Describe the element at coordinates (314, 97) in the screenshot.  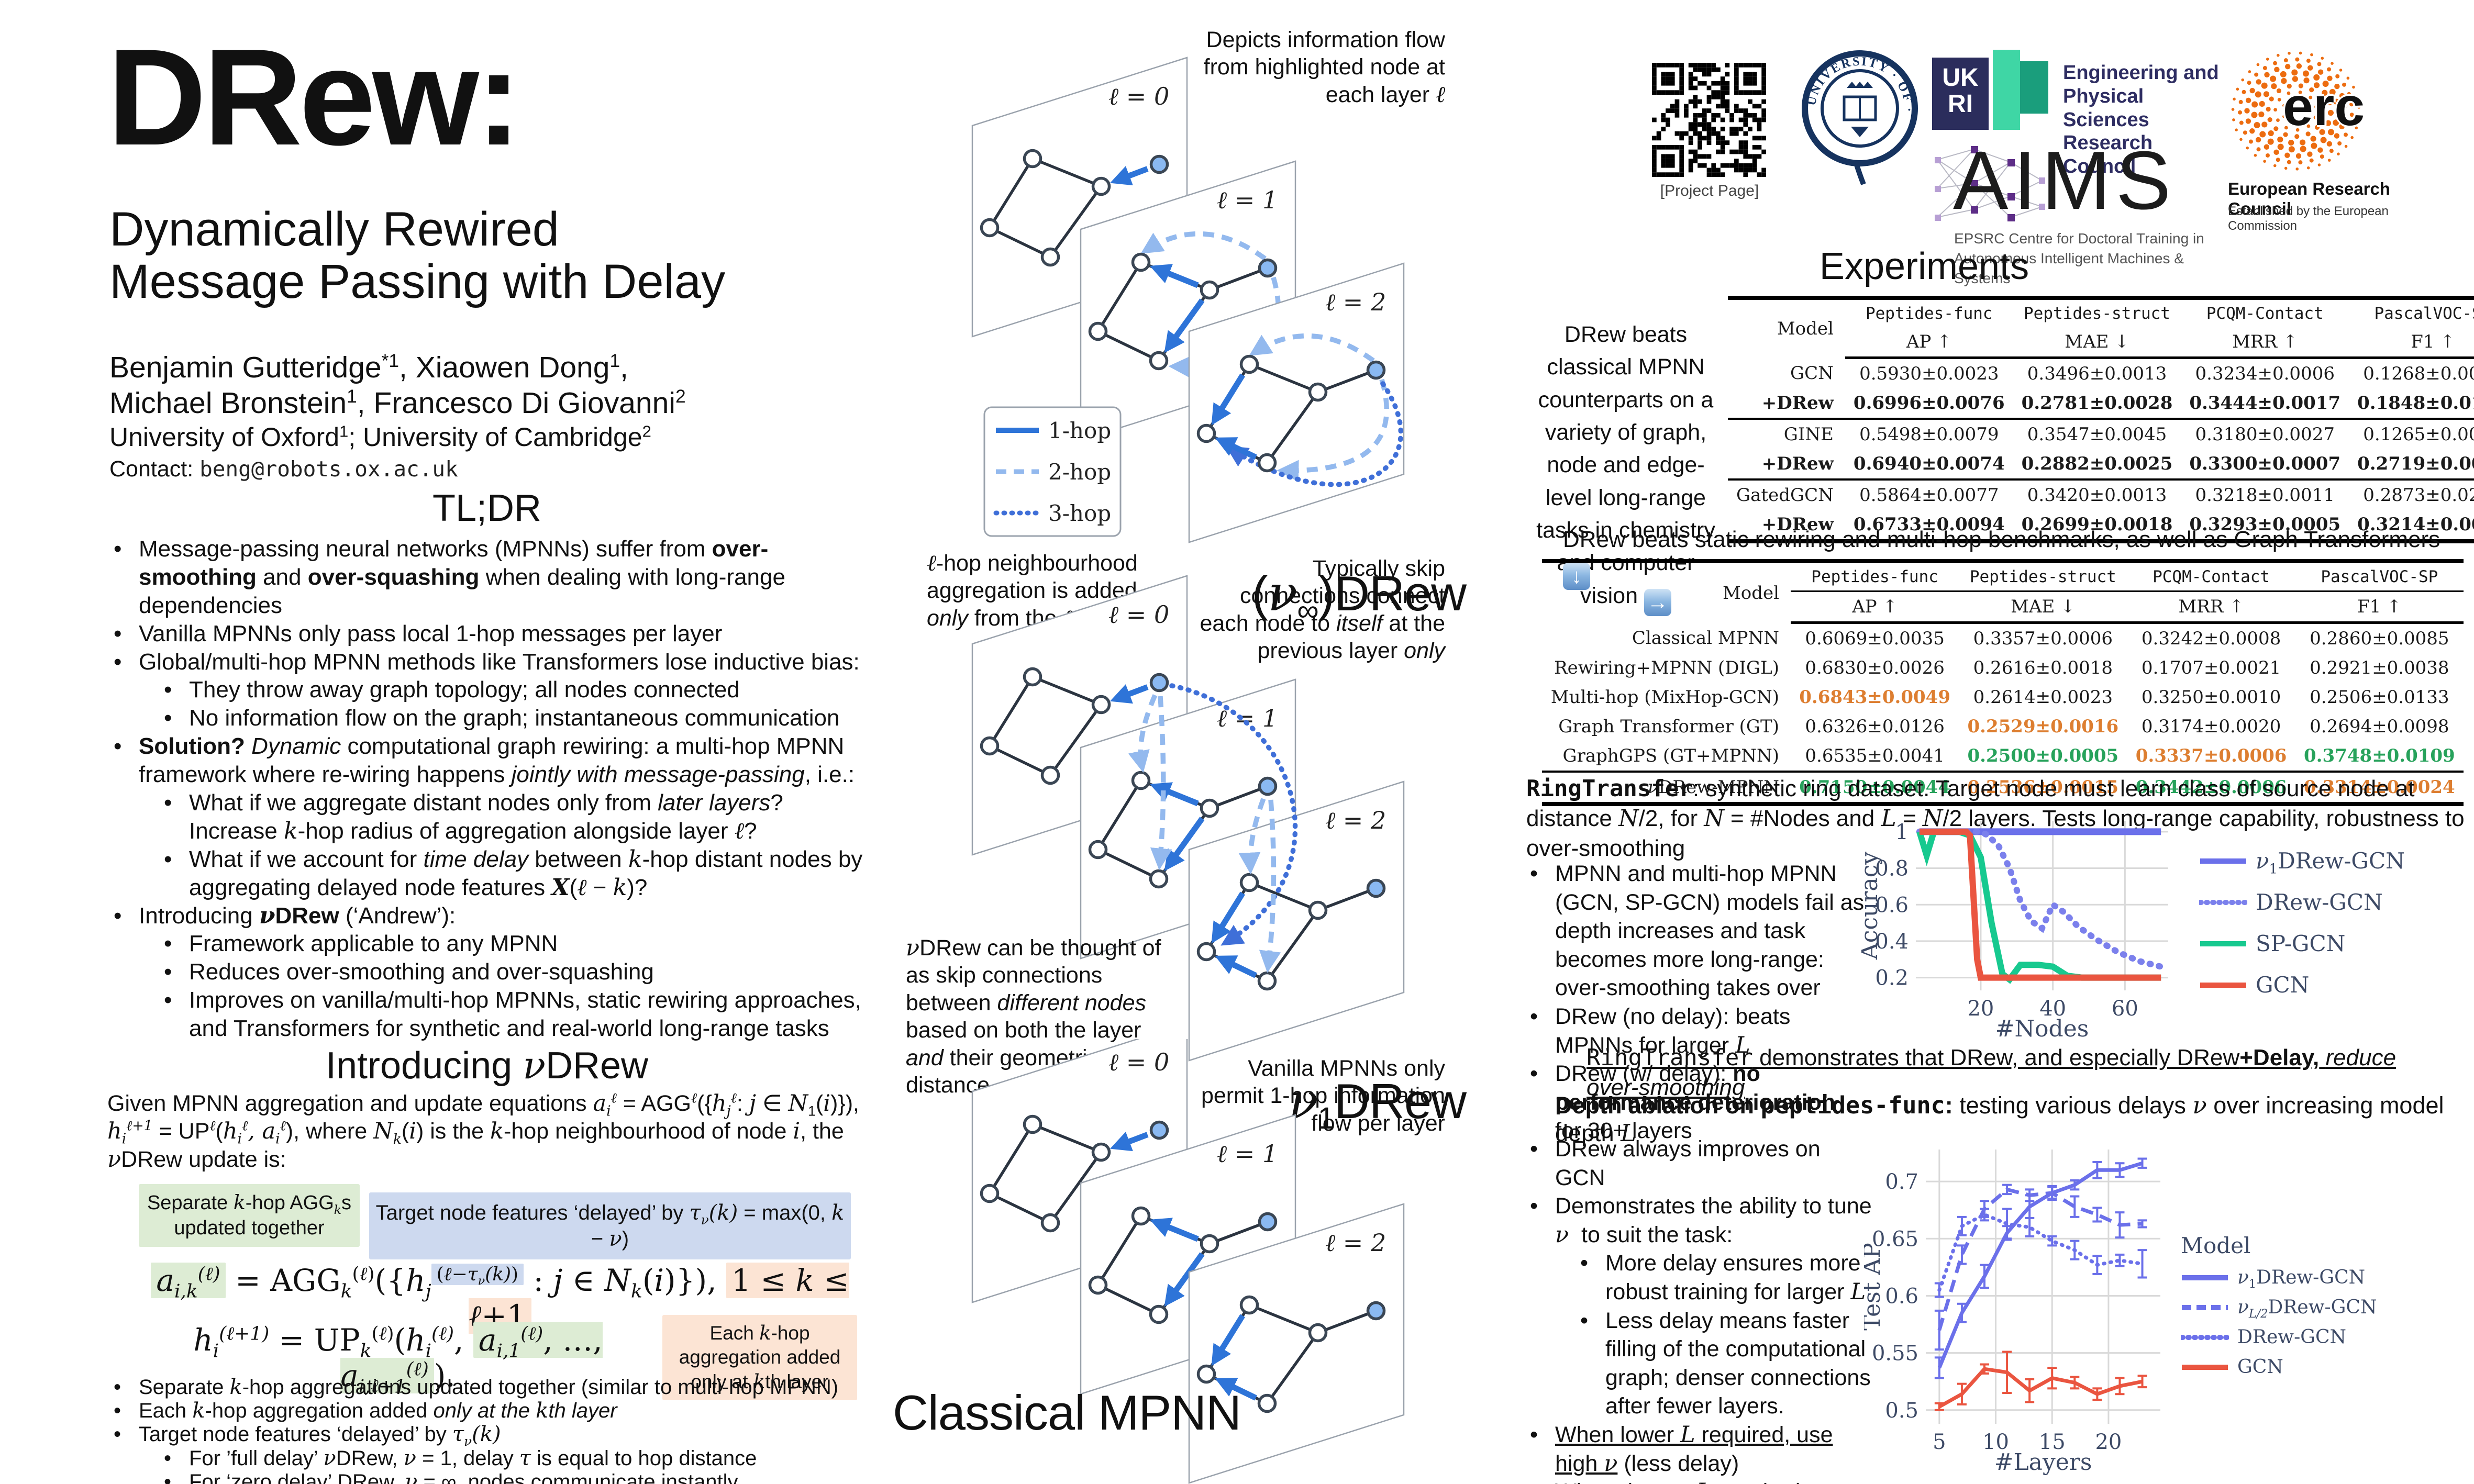
I see `poster-title: DRew:` at that location.